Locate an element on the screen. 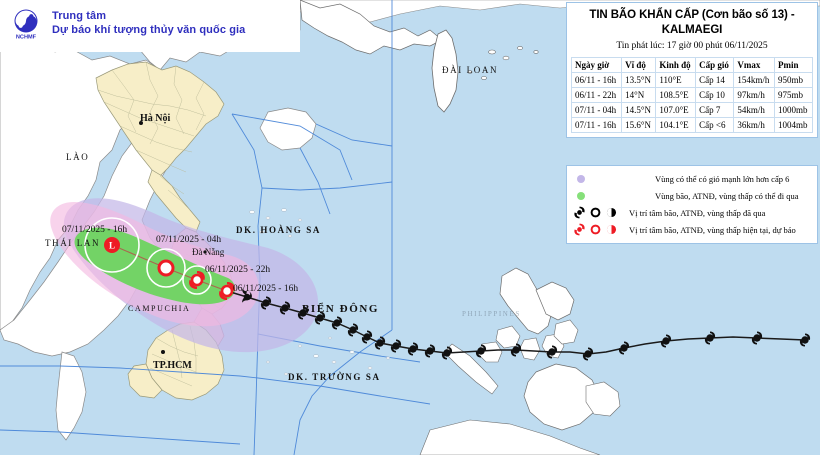 This screenshot has height=455, width=820. legend-item-past-symbols: Vị trí tâm bão, ATNĐ, vùng thấp đã qua is located at coordinates (693, 212).